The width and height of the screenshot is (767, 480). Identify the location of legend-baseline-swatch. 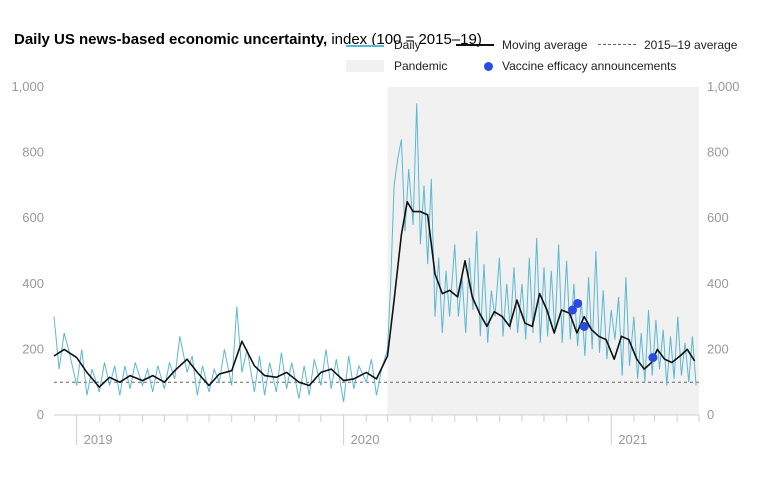
(617, 44).